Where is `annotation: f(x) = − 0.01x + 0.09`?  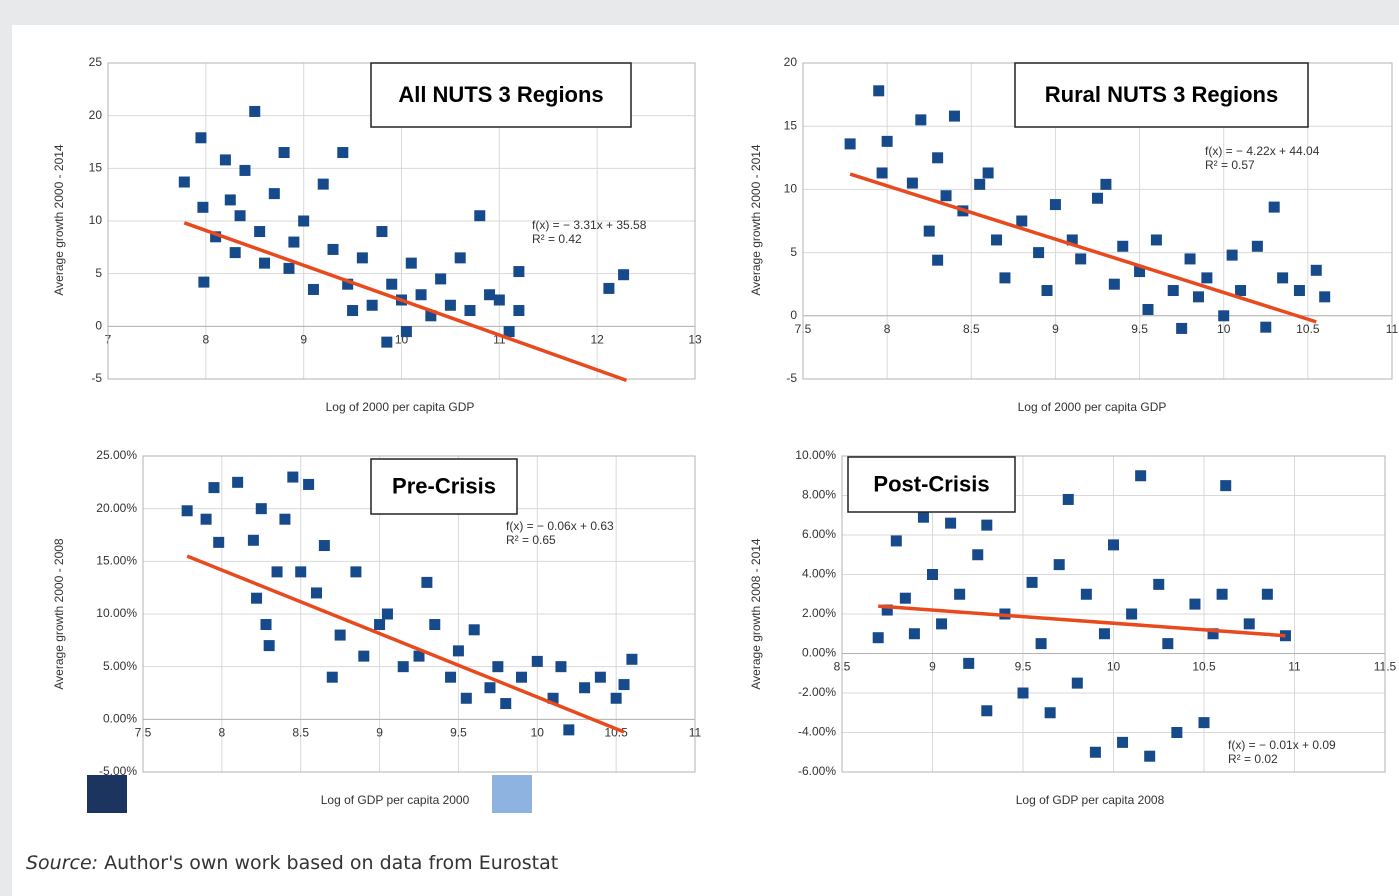 annotation: f(x) = − 0.01x + 0.09 is located at coordinates (1282, 745).